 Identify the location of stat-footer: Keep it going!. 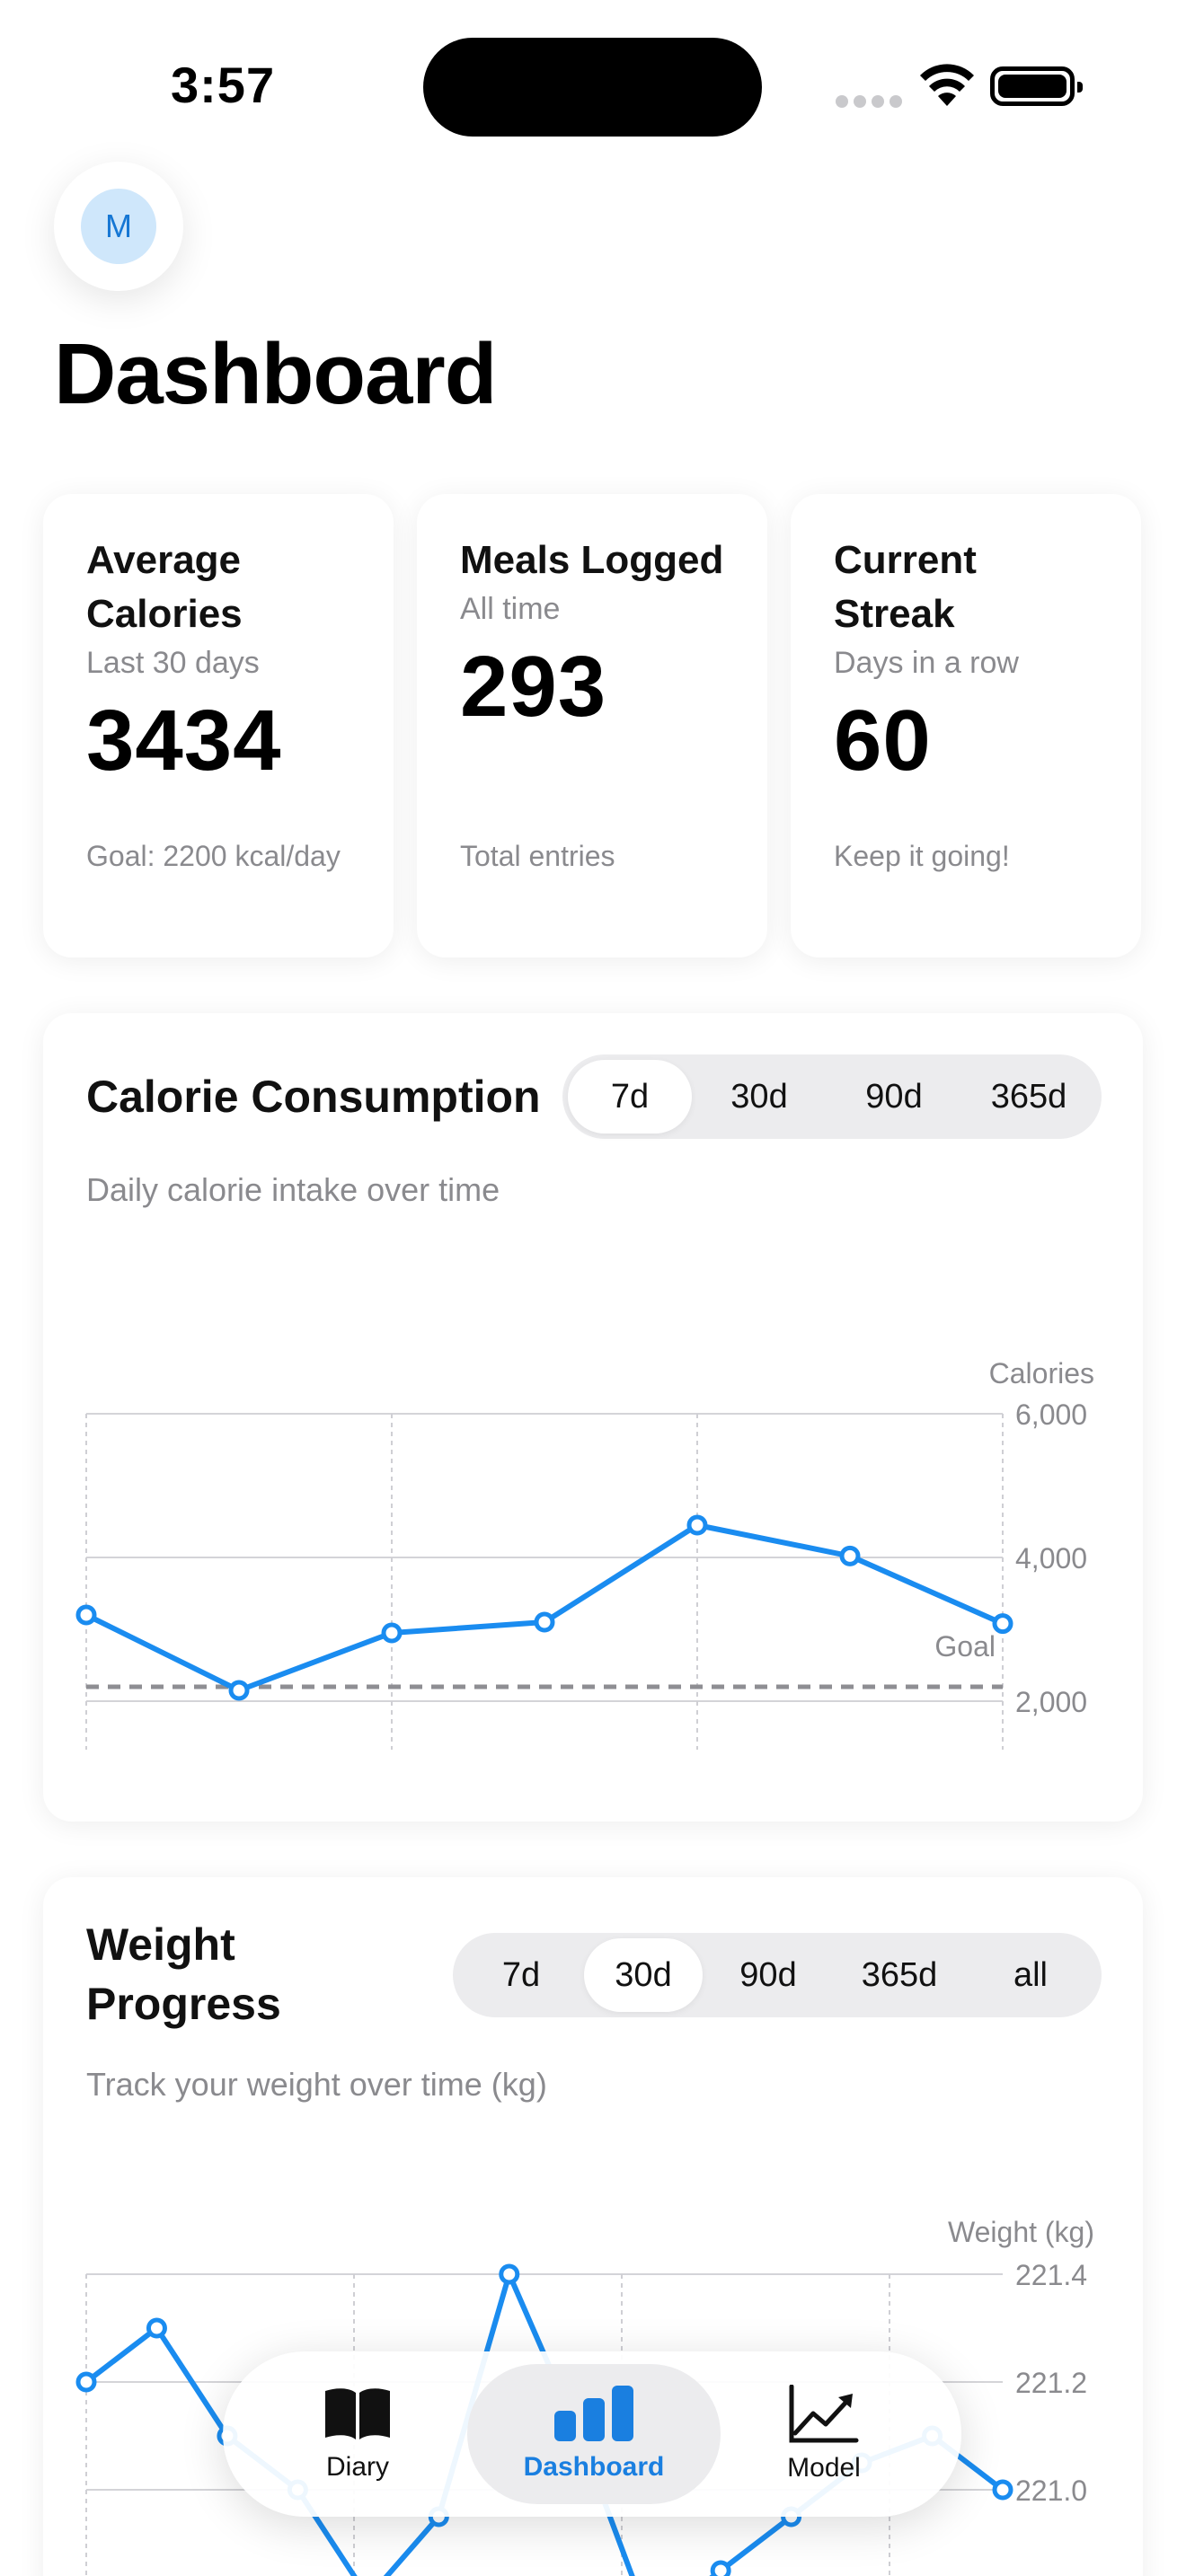
(922, 856).